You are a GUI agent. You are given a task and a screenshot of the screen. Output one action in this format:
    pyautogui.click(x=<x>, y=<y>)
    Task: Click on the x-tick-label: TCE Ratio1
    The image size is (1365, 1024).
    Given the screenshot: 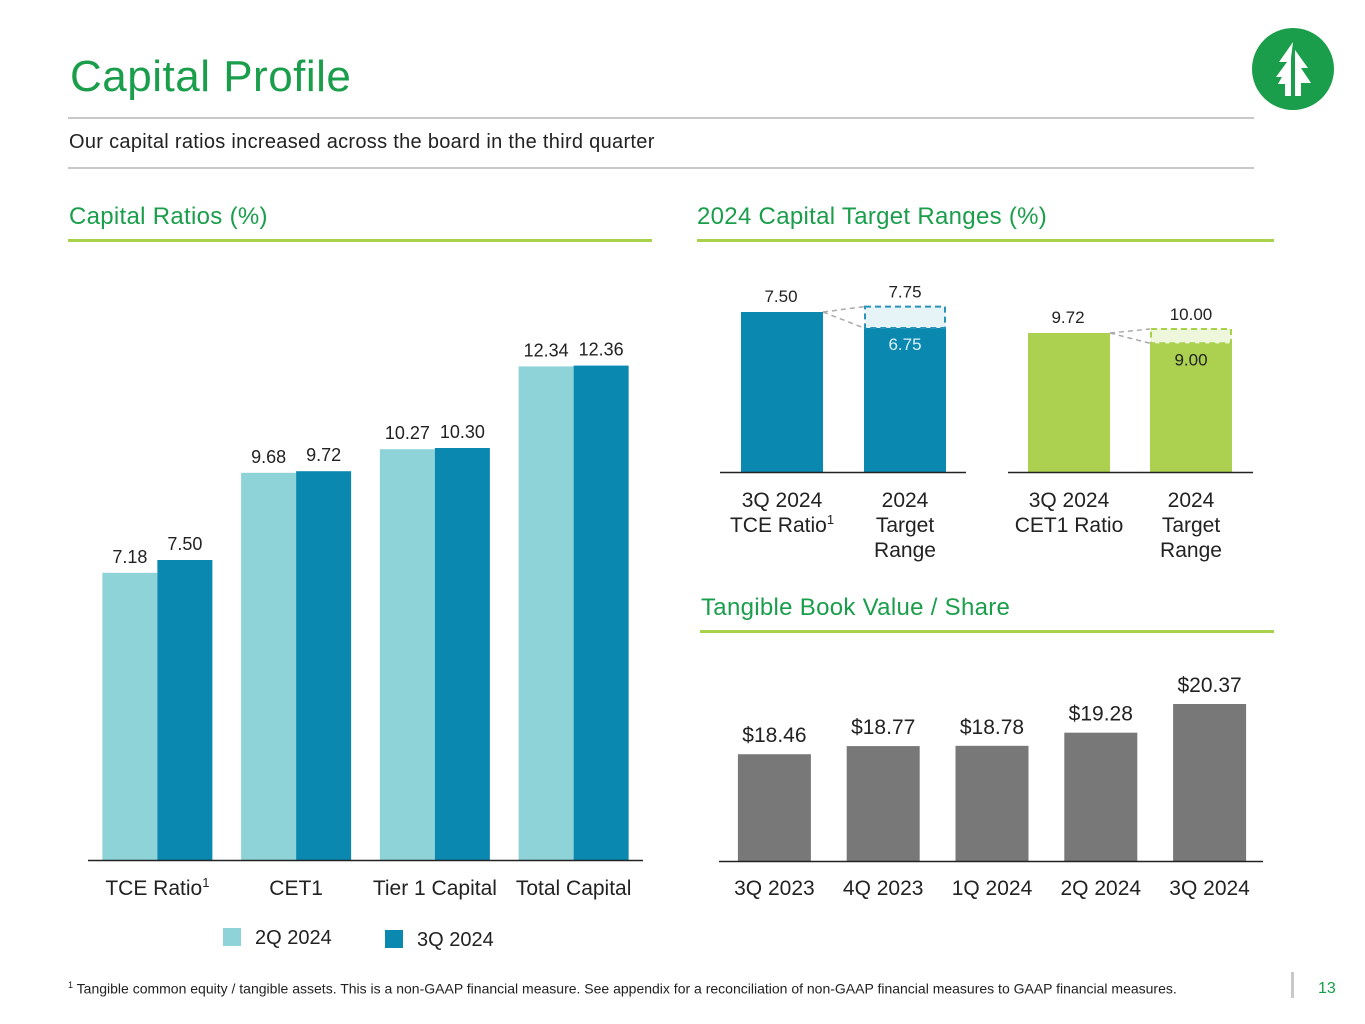 What is the action you would take?
    pyautogui.click(x=157, y=887)
    